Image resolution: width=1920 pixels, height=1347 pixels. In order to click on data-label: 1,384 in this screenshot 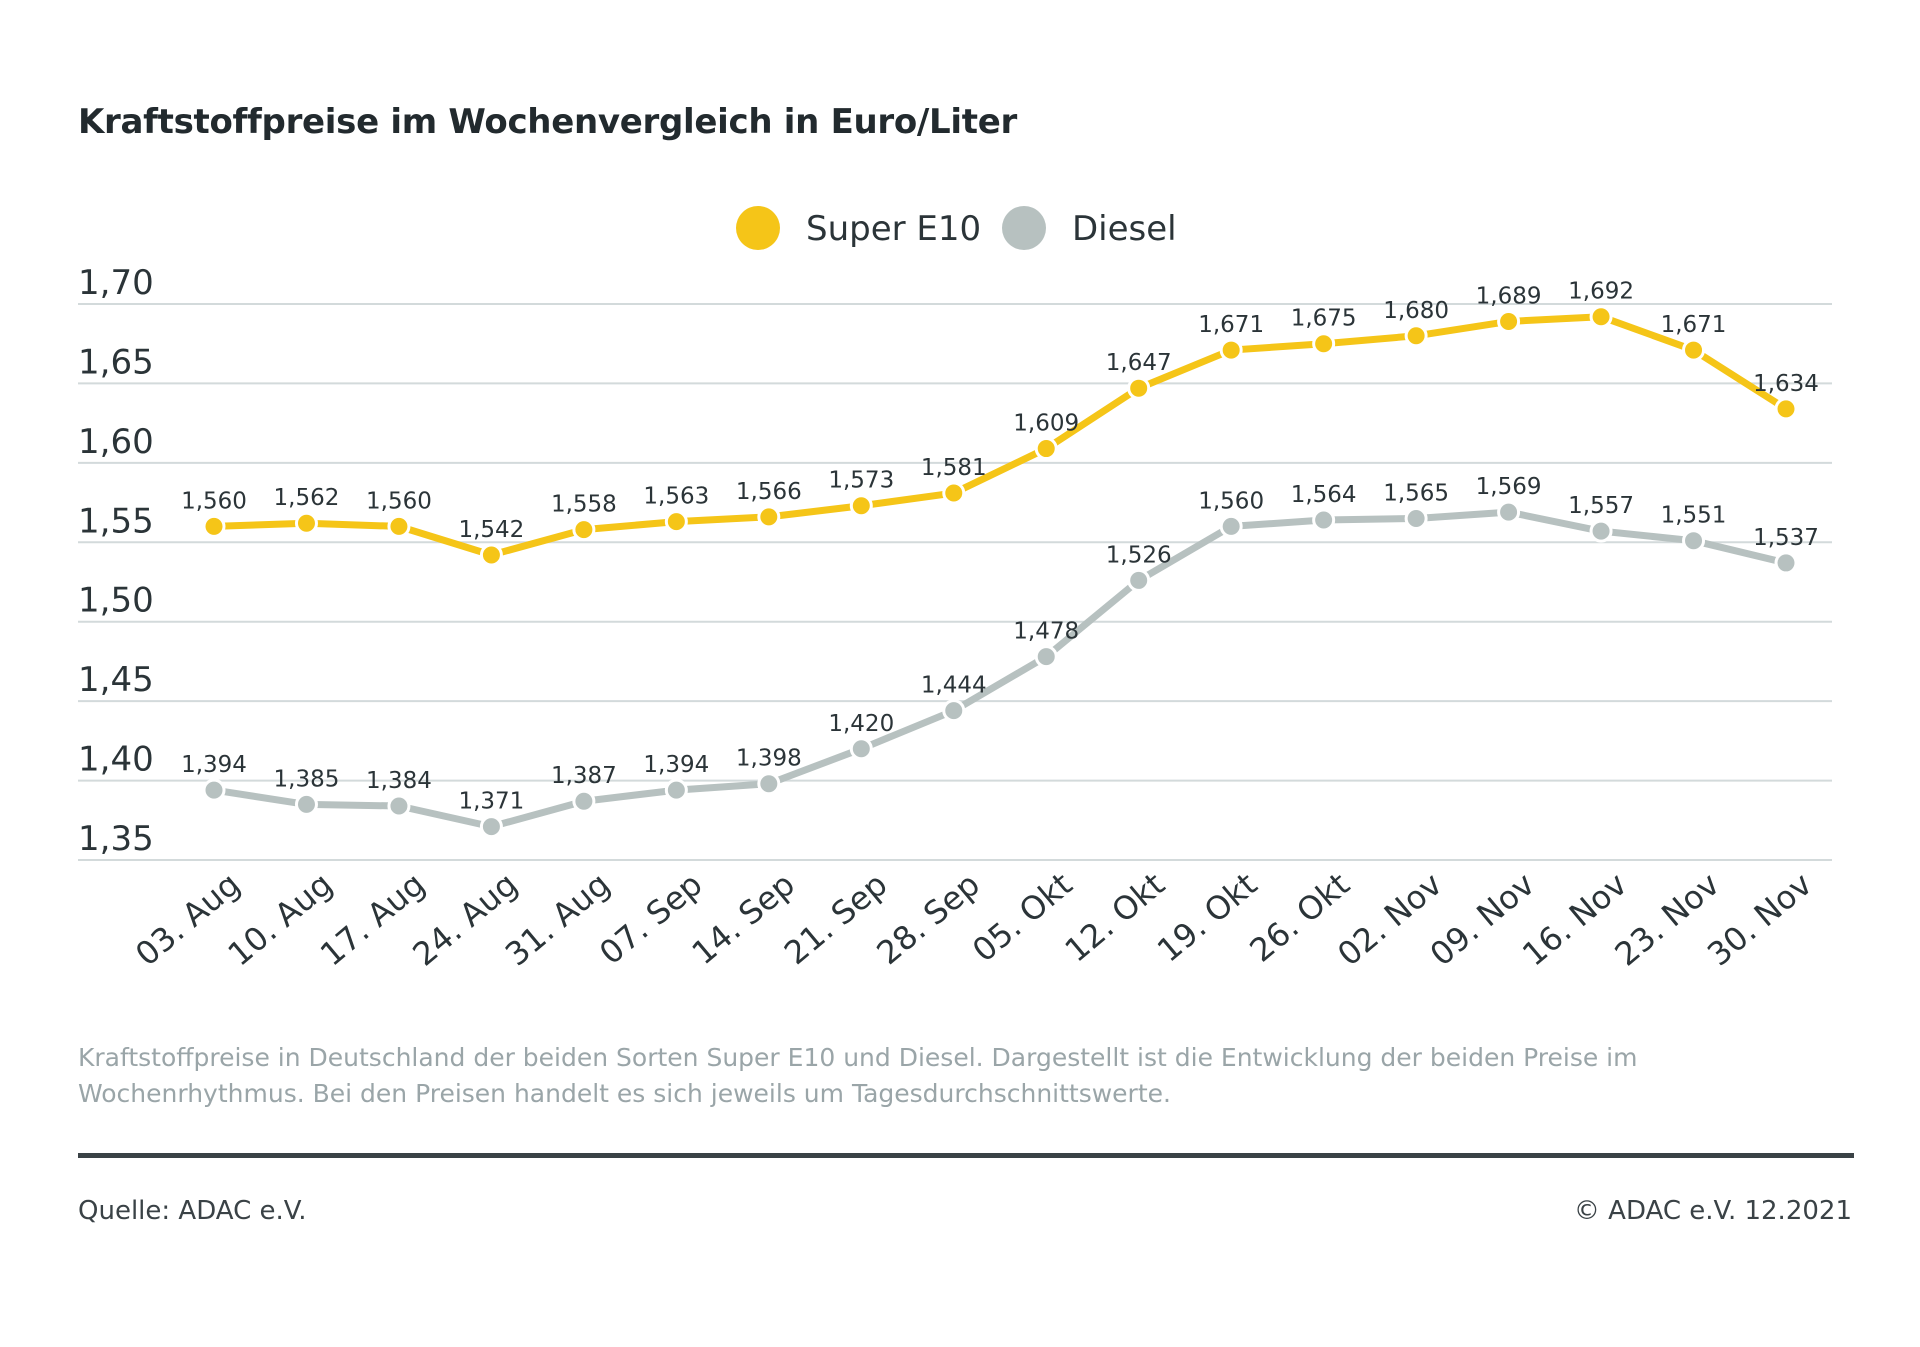, I will do `click(399, 781)`.